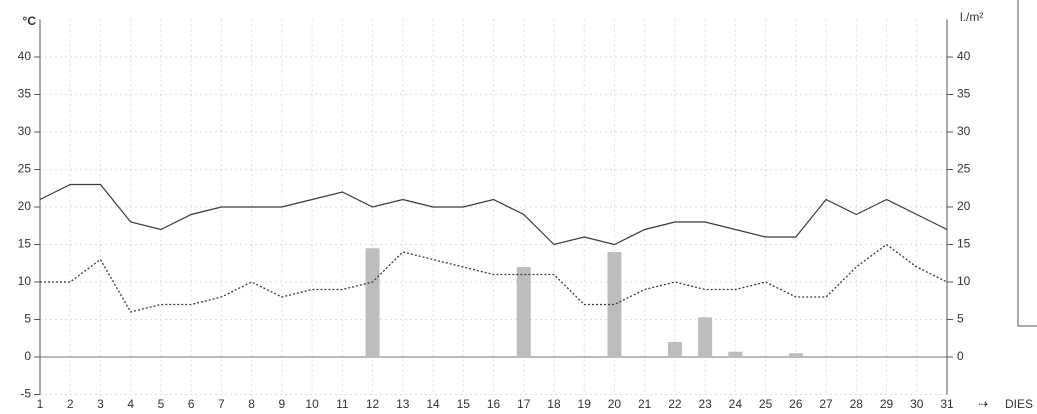 This screenshot has width=1037, height=414. I want to click on y2-tick-label: 40, so click(964, 56).